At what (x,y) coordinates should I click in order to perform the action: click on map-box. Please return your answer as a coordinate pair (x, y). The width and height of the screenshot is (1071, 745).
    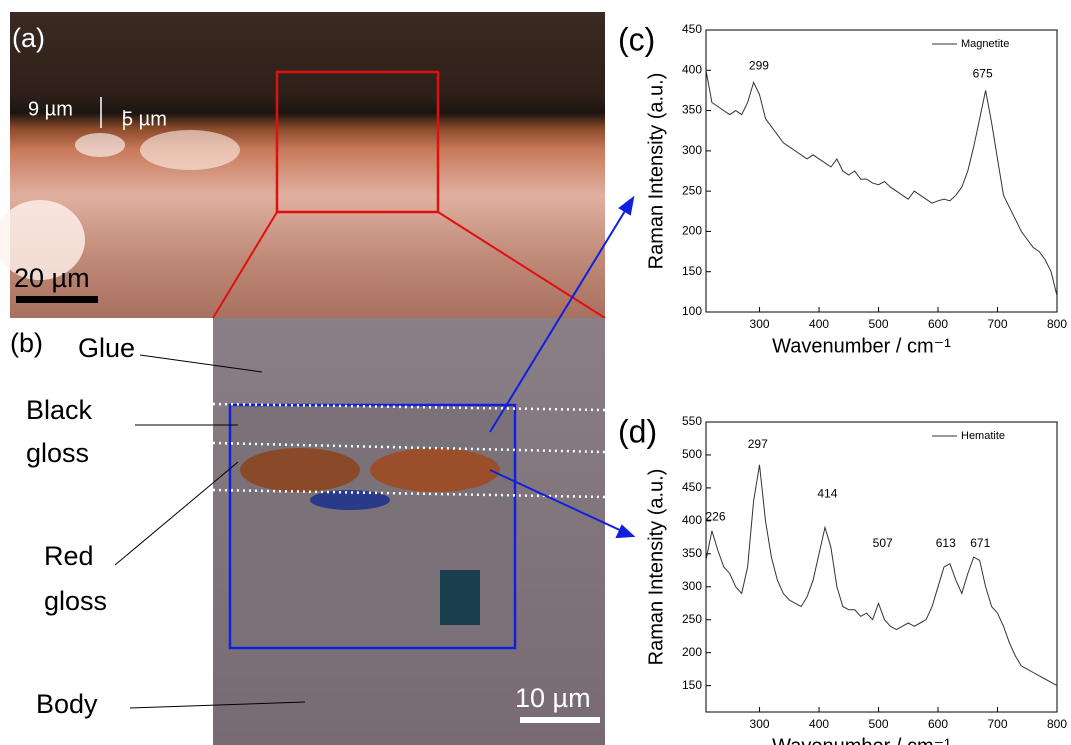
    Looking at the image, I should click on (372, 526).